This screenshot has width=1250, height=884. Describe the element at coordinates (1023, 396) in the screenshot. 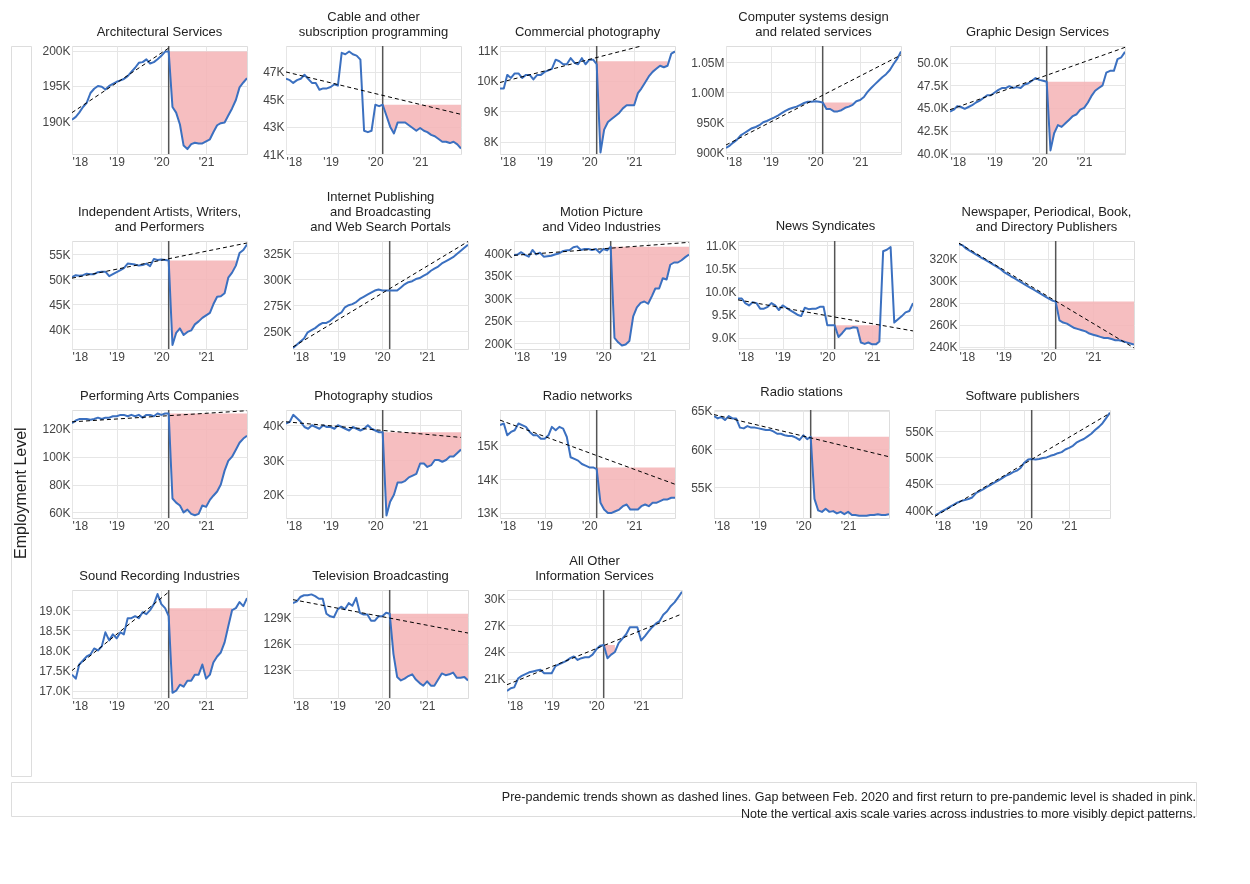

I see `chart-title: Software publishers` at that location.